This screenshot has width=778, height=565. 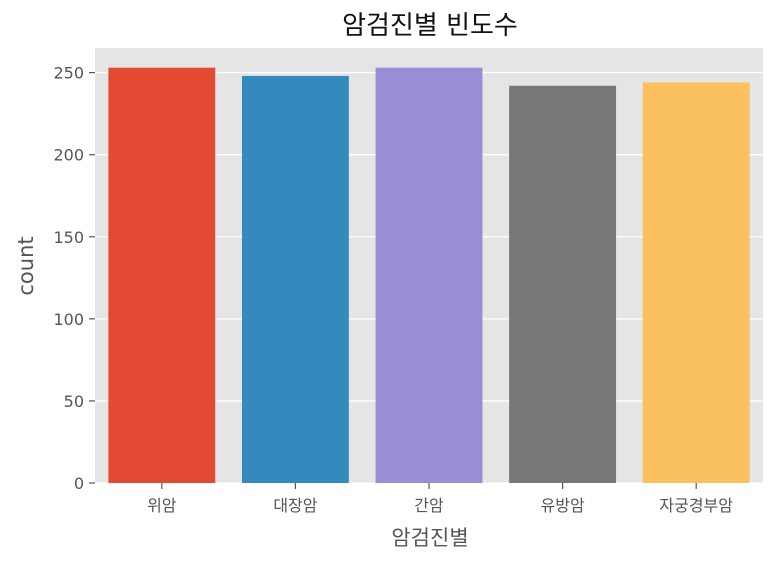 I want to click on y-axis-ticks: 0 50 100 150 200 250, so click(x=74, y=278).